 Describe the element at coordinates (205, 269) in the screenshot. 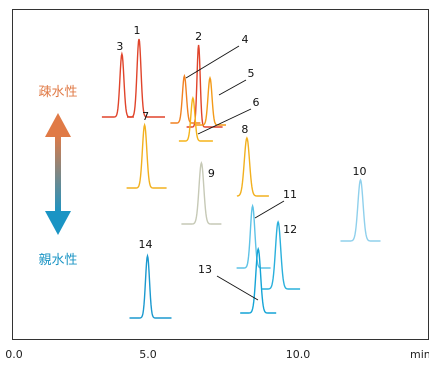

I see `peak-label-13: 13` at that location.